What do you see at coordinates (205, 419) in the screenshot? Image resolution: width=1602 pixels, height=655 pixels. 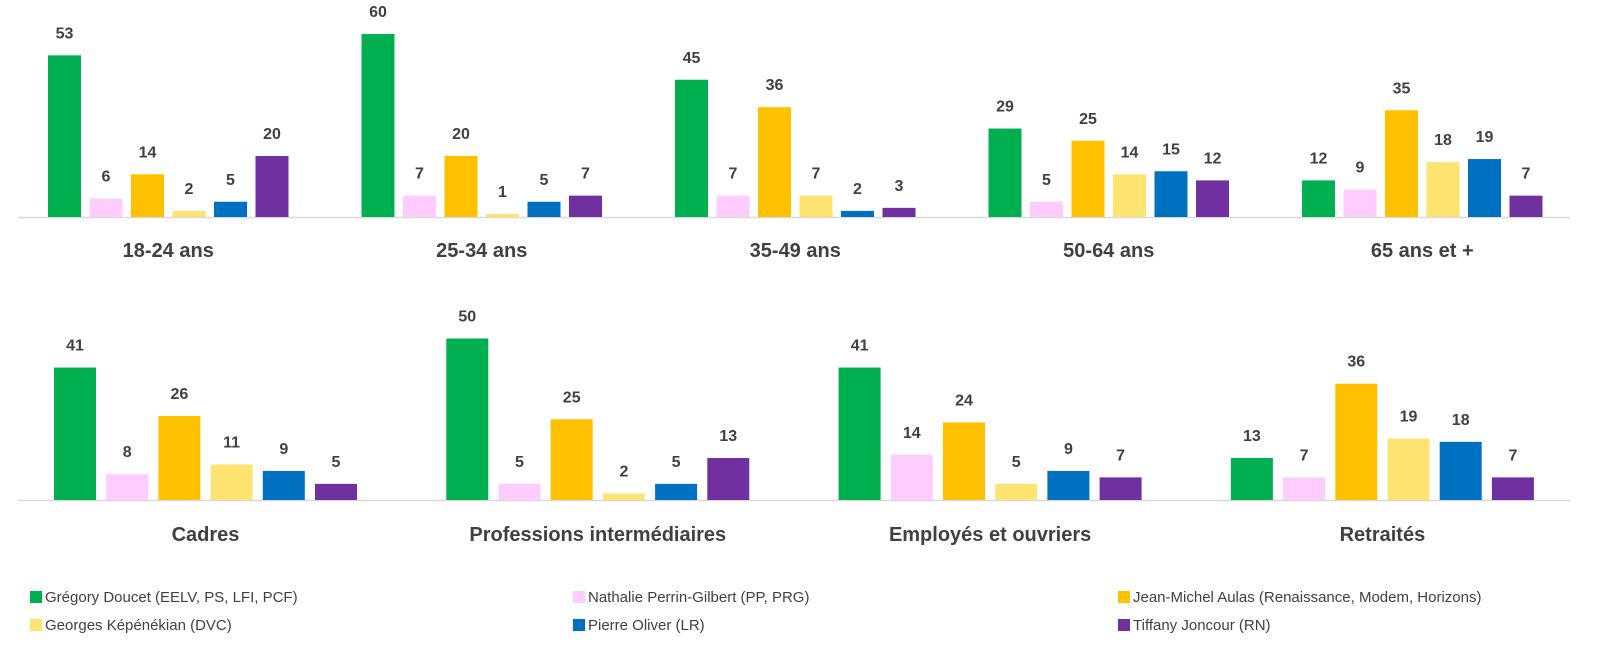 I see `bar-group-cadres: 41 8 26 11 9 5` at bounding box center [205, 419].